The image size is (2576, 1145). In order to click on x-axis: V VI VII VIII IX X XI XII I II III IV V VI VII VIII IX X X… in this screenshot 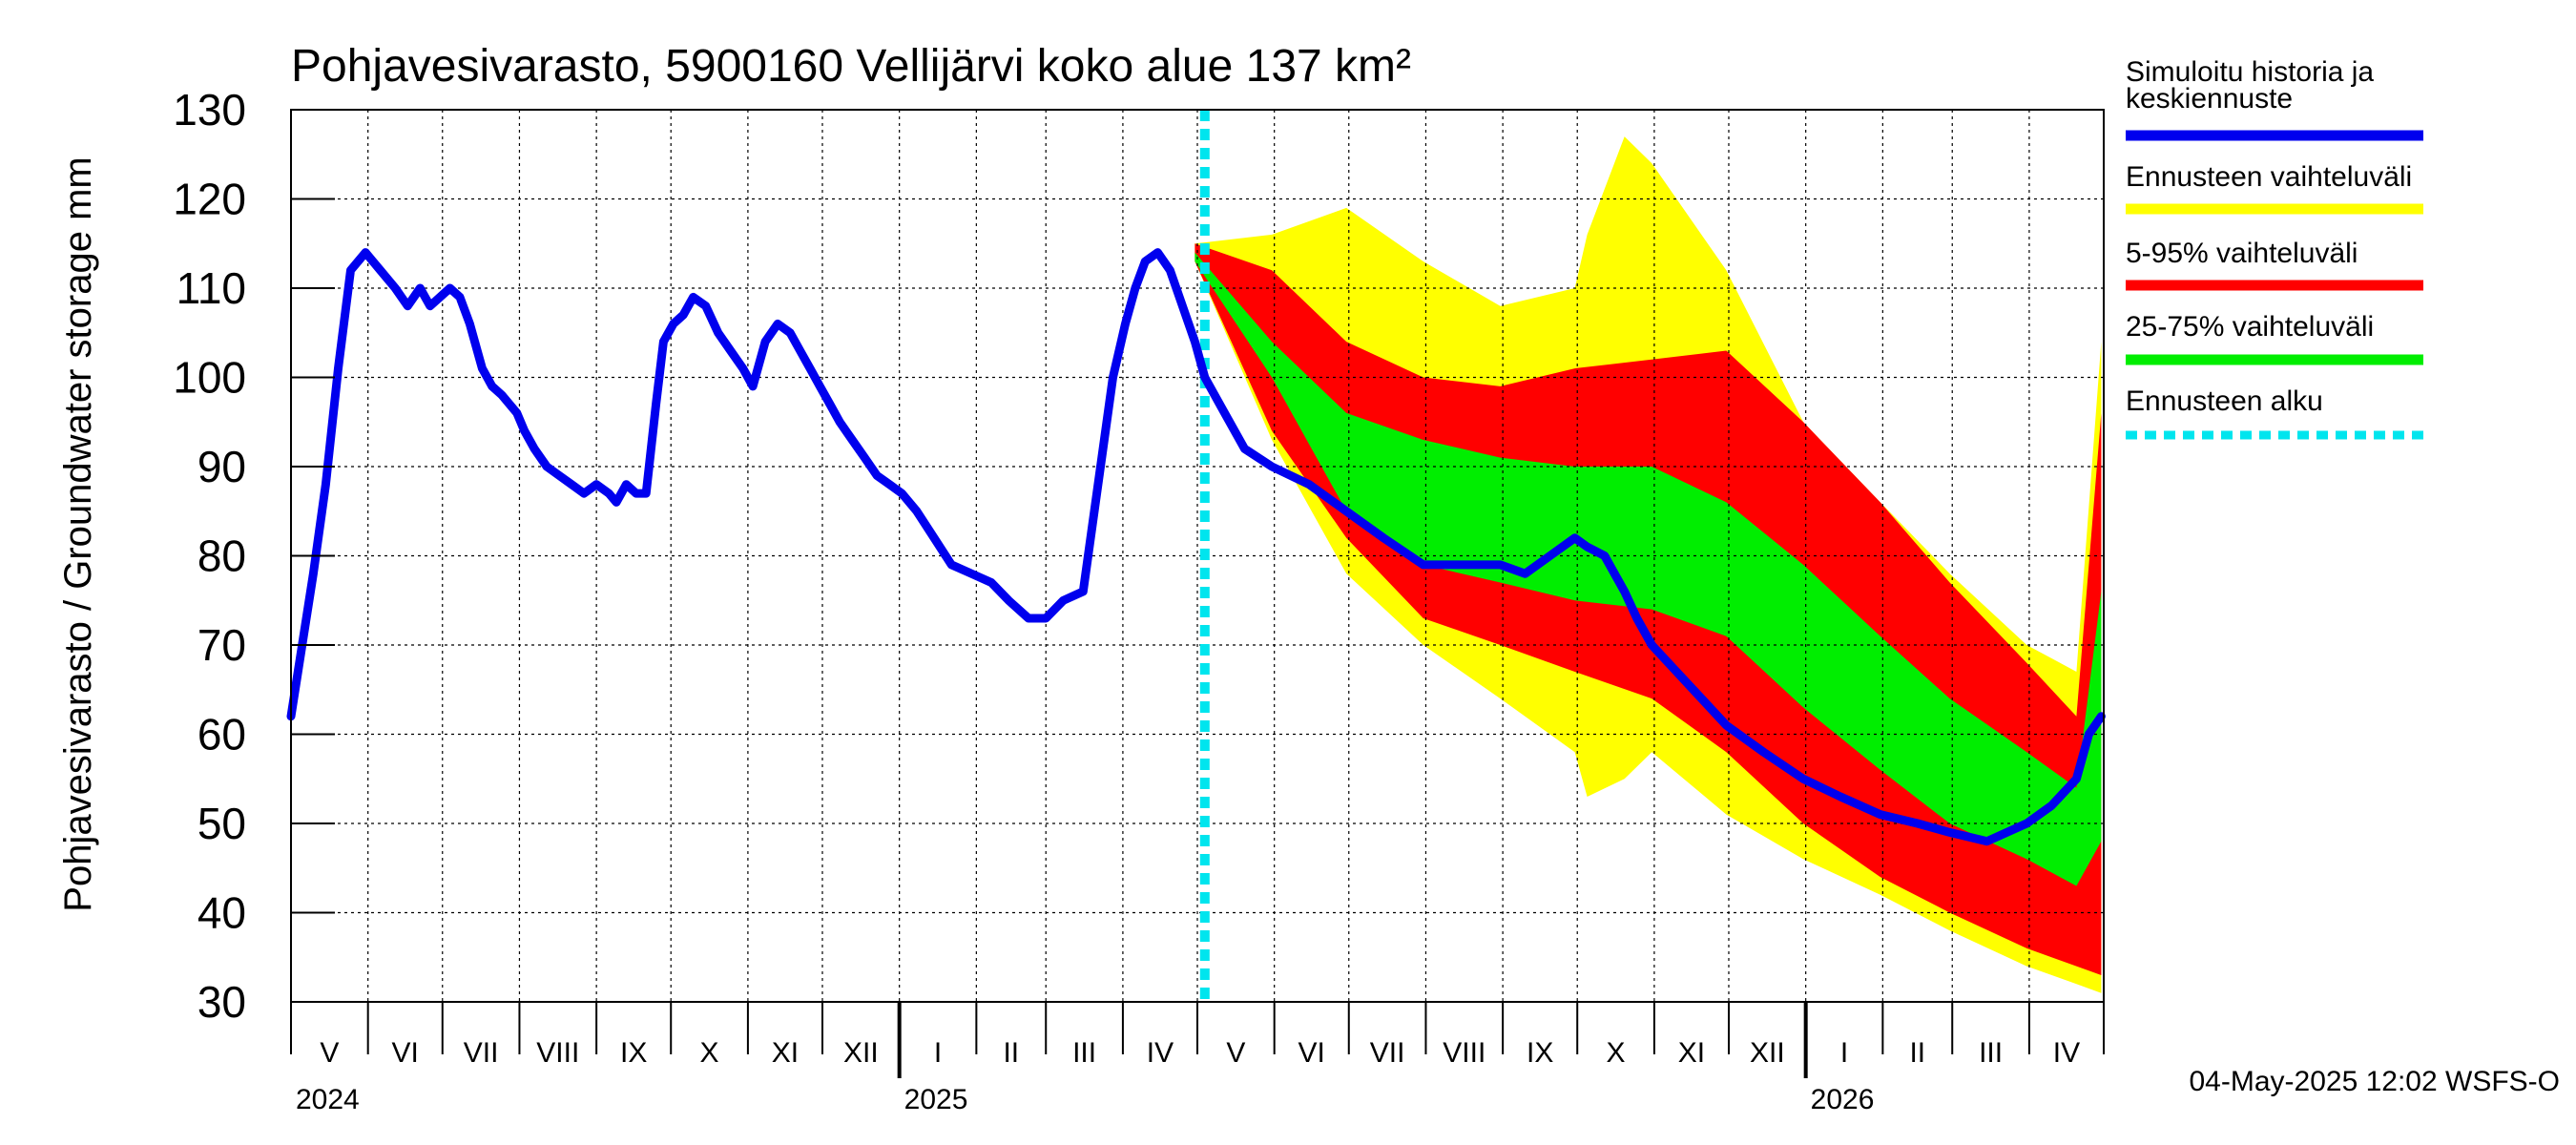, I will do `click(1197, 1058)`.